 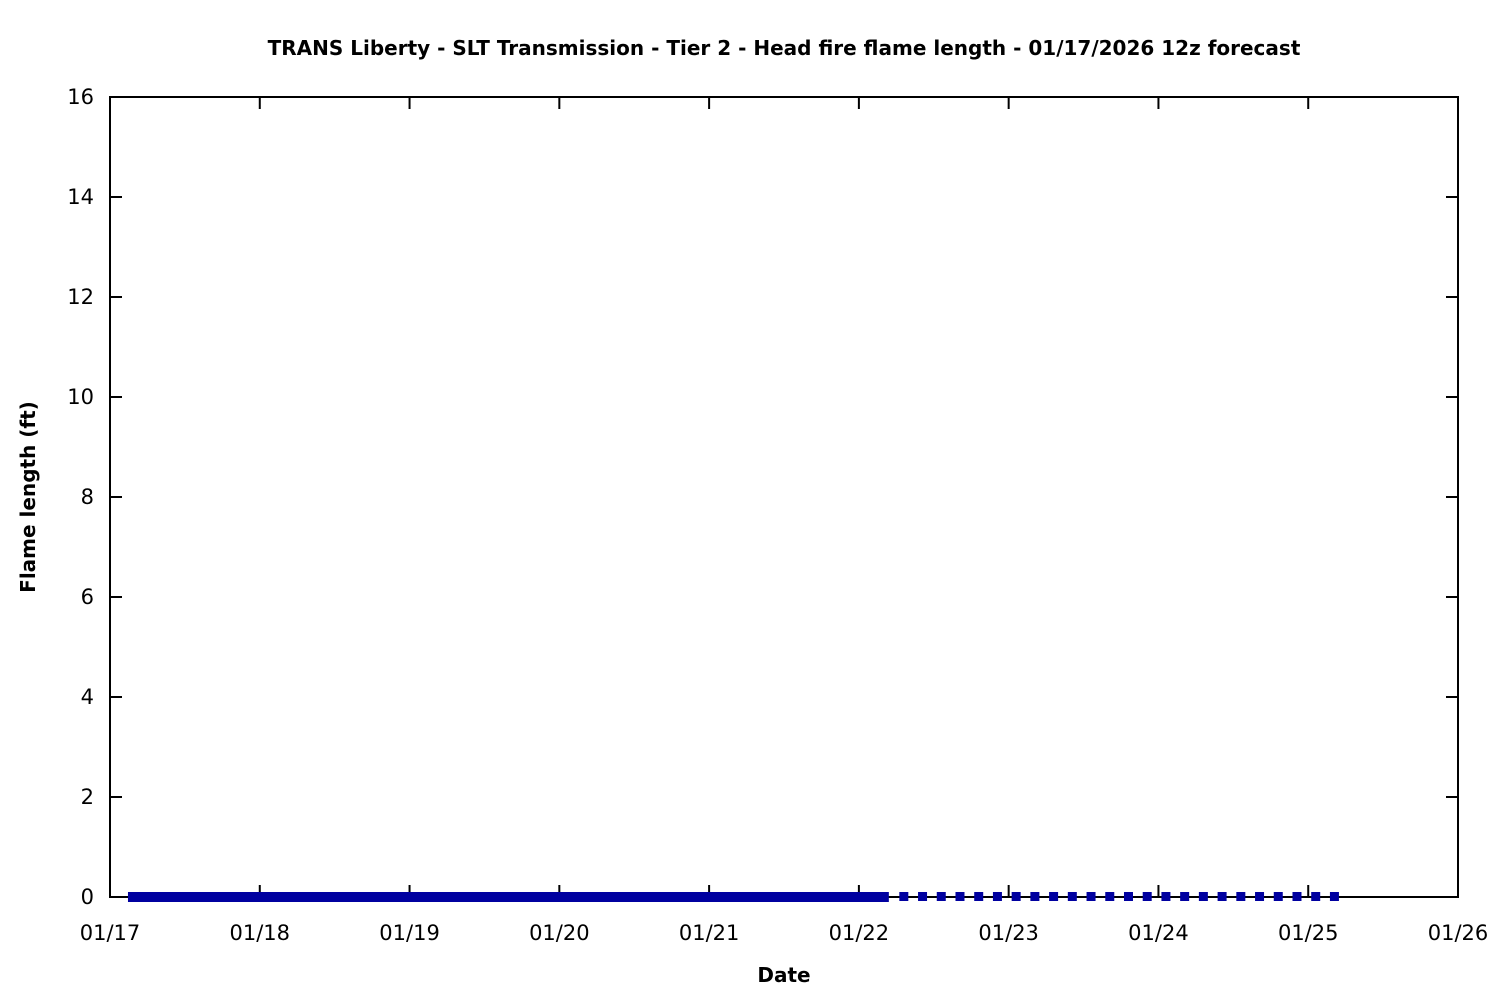 I want to click on y-tick-label: 16, so click(x=80, y=97).